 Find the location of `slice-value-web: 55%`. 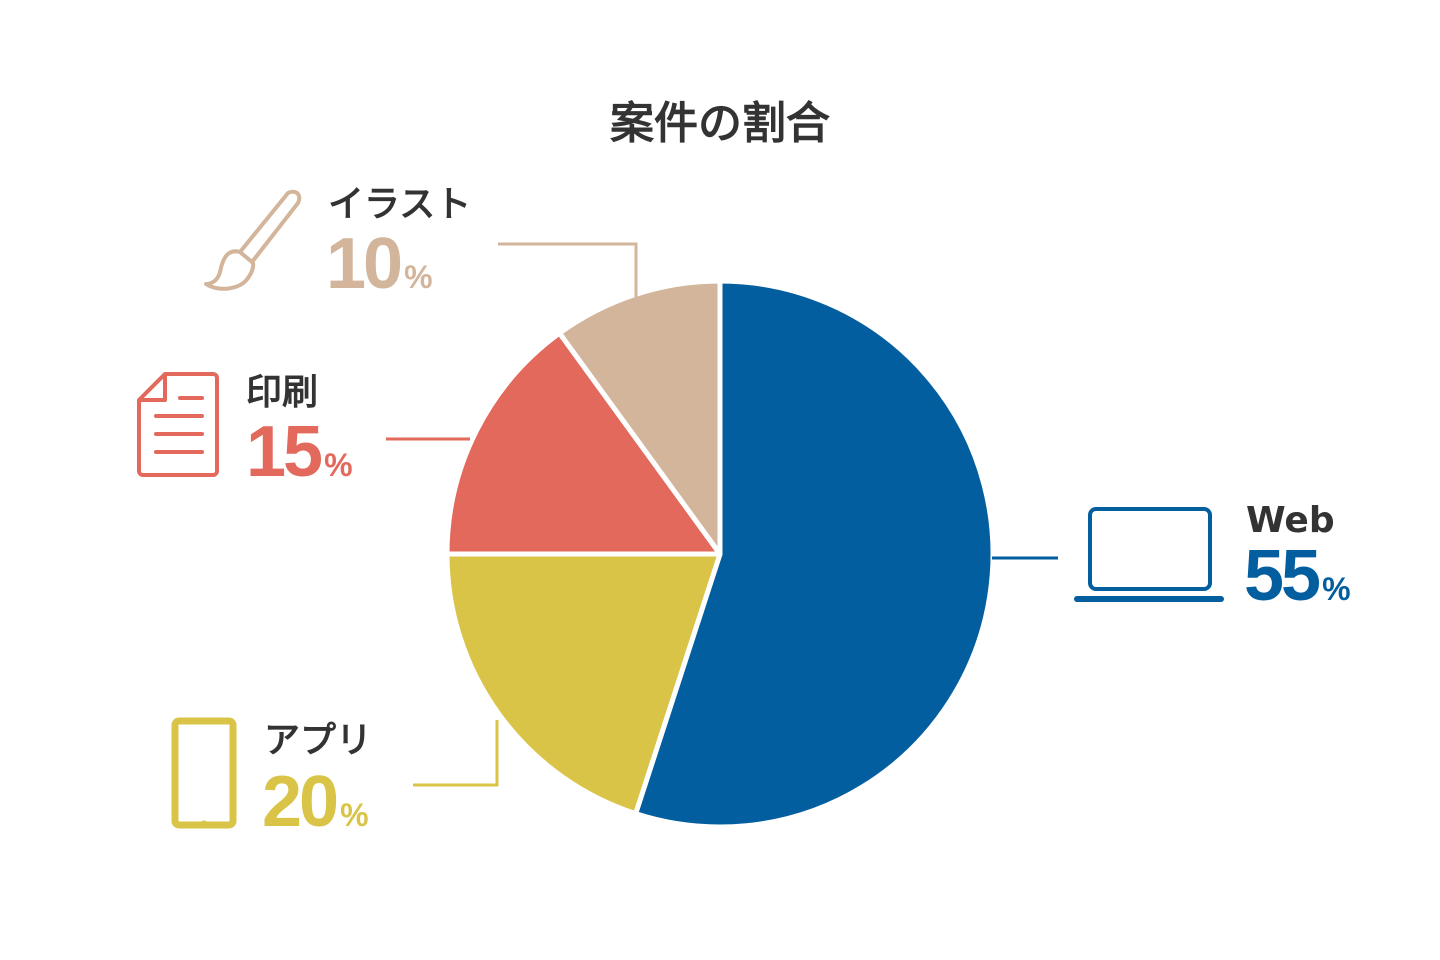

slice-value-web: 55% is located at coordinates (1297, 576).